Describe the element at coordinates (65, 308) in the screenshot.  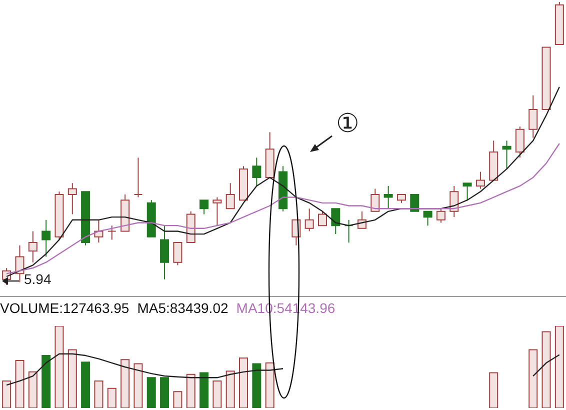
I see `text: VOLUME:127463.95` at that location.